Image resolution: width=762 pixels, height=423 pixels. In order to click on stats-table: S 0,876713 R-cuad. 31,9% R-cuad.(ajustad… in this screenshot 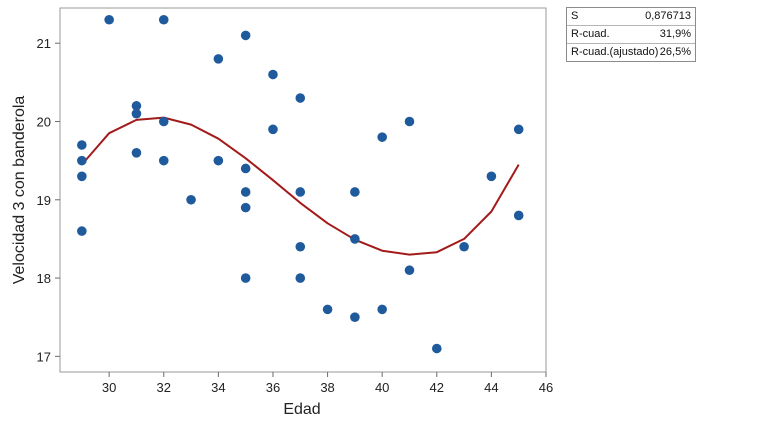, I will do `click(631, 34)`.